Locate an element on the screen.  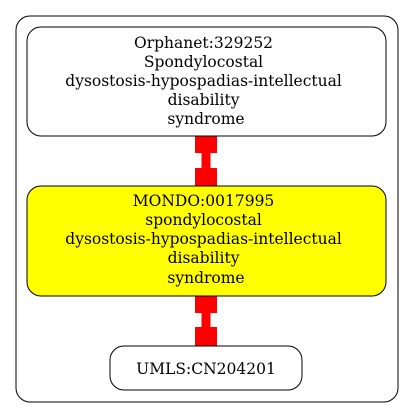
node-label-line: UMLS:CN204201 is located at coordinates (206, 369).